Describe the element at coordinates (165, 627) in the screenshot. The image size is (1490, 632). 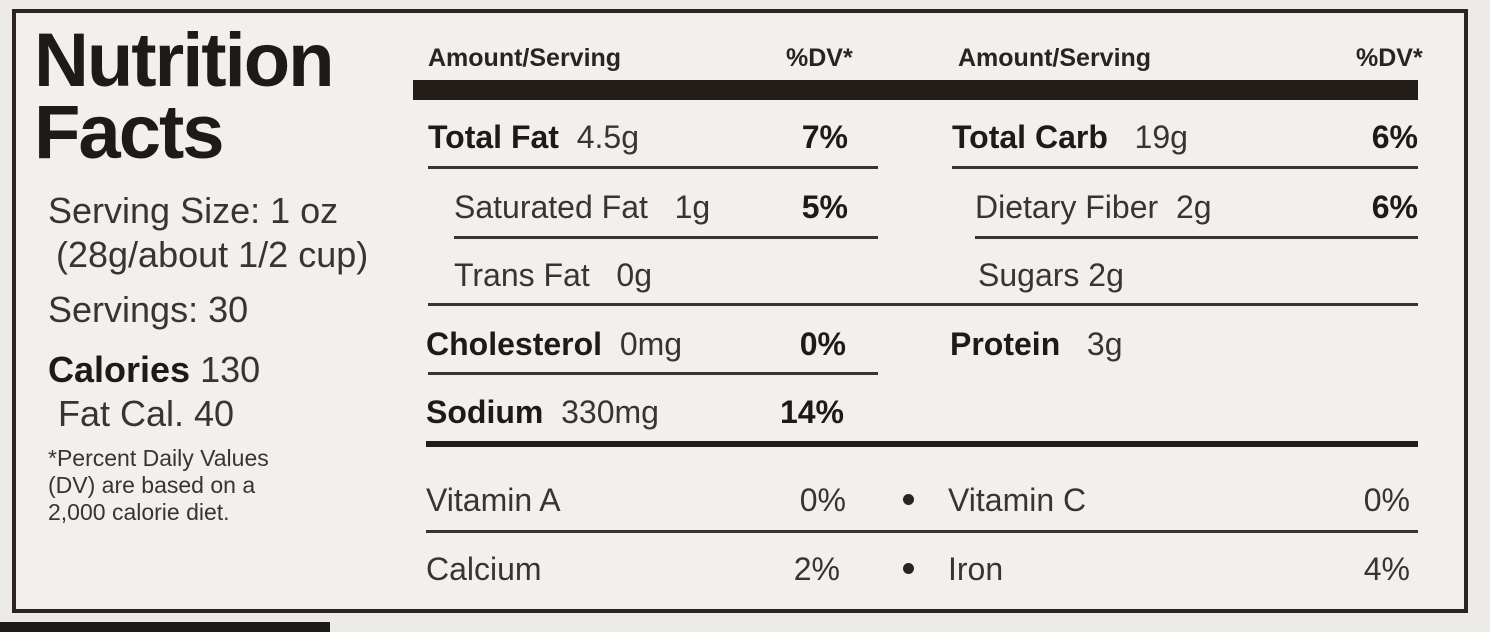
I see `bottom-edge-bar` at that location.